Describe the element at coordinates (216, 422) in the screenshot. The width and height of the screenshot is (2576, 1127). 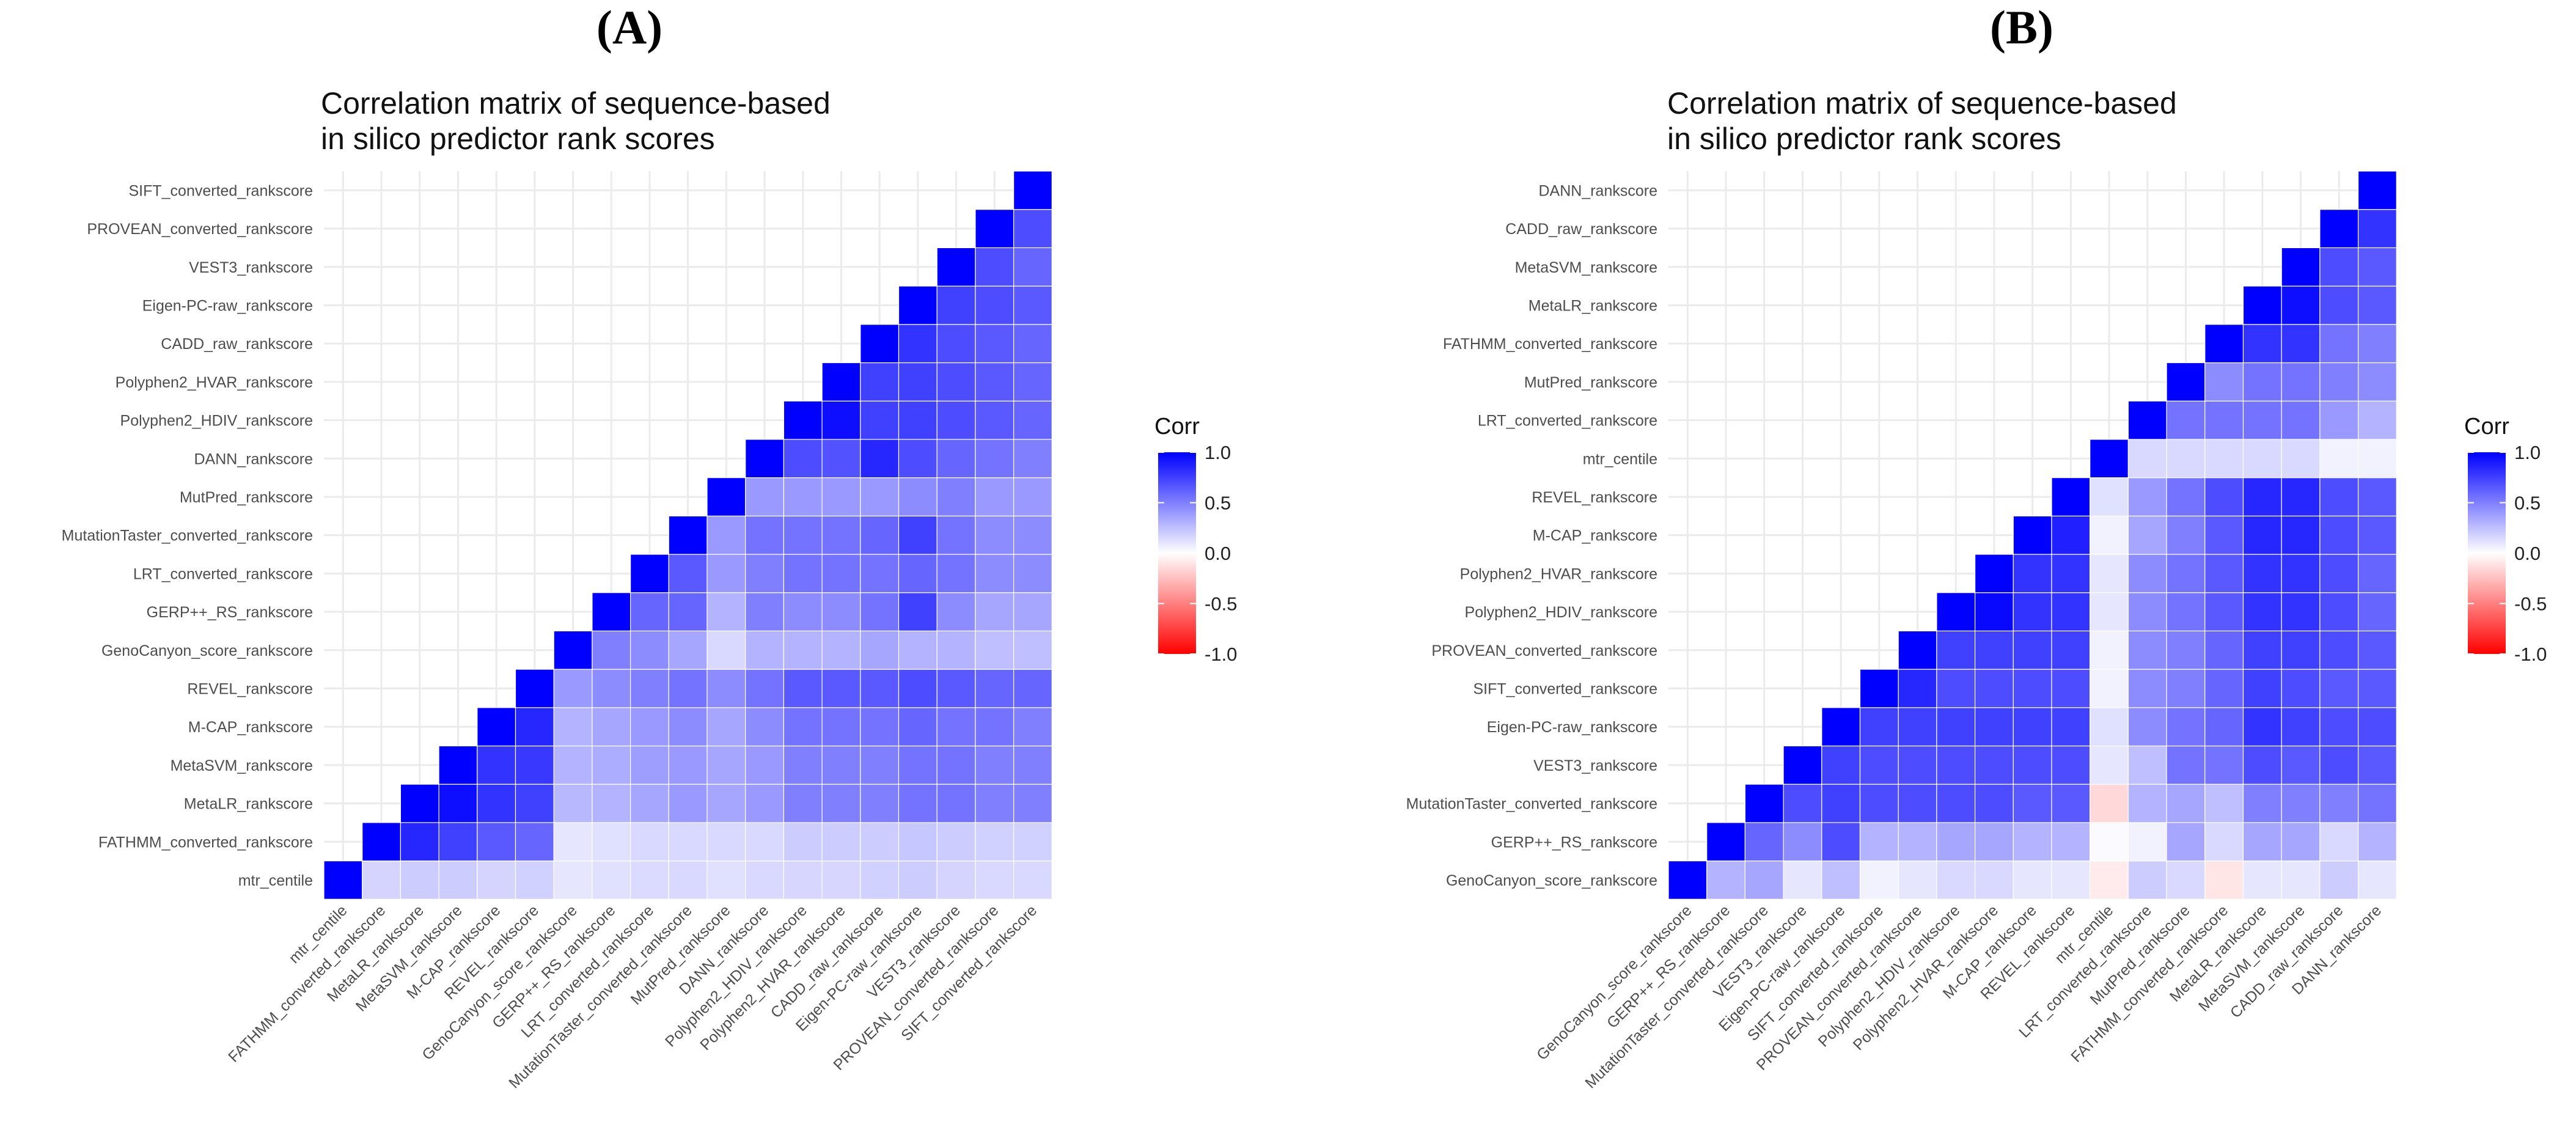
I see `y-tick-label: Polyphen2_HDIV_rankscore` at that location.